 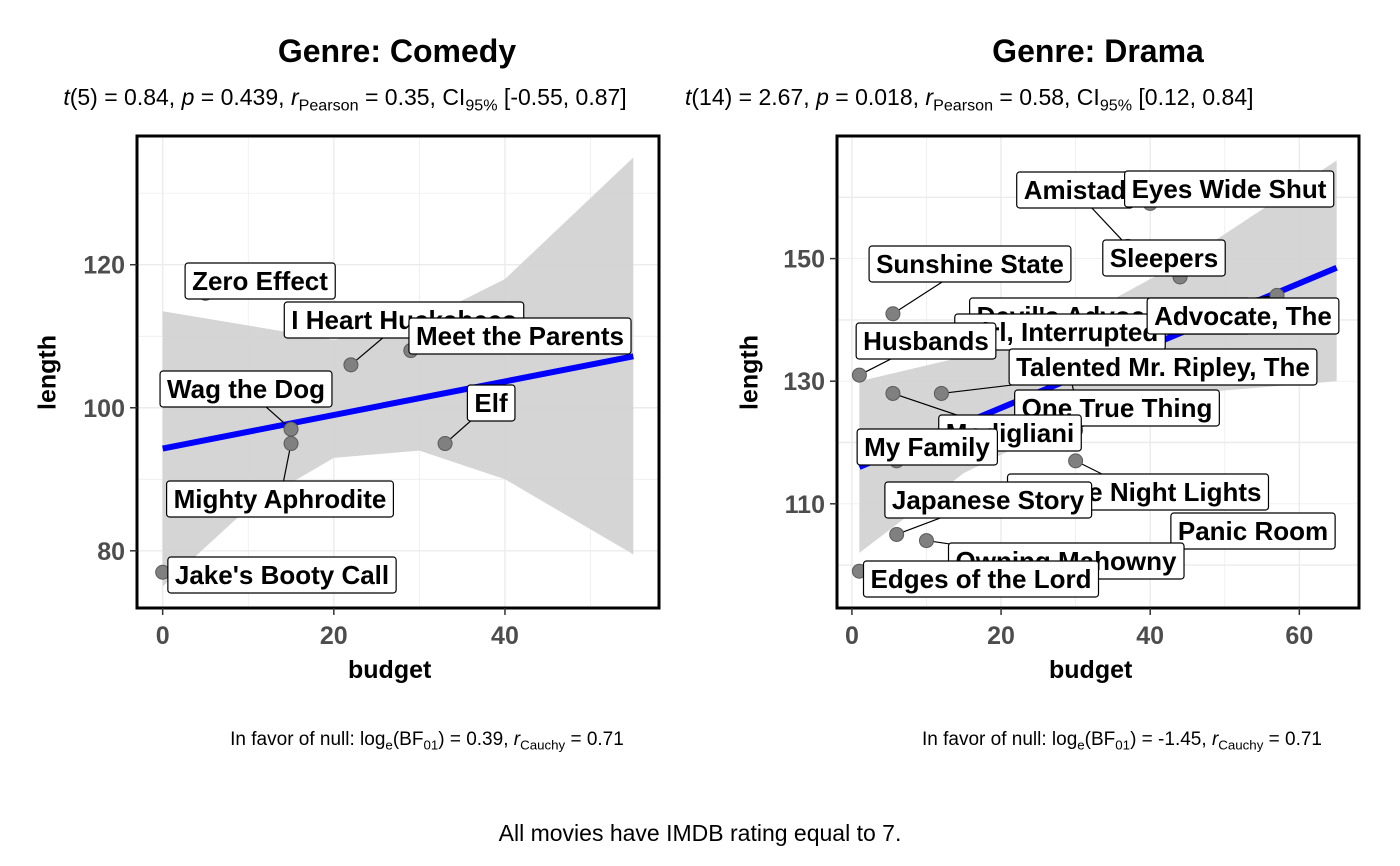 I want to click on comedy-point-label: Elf, so click(x=491, y=403).